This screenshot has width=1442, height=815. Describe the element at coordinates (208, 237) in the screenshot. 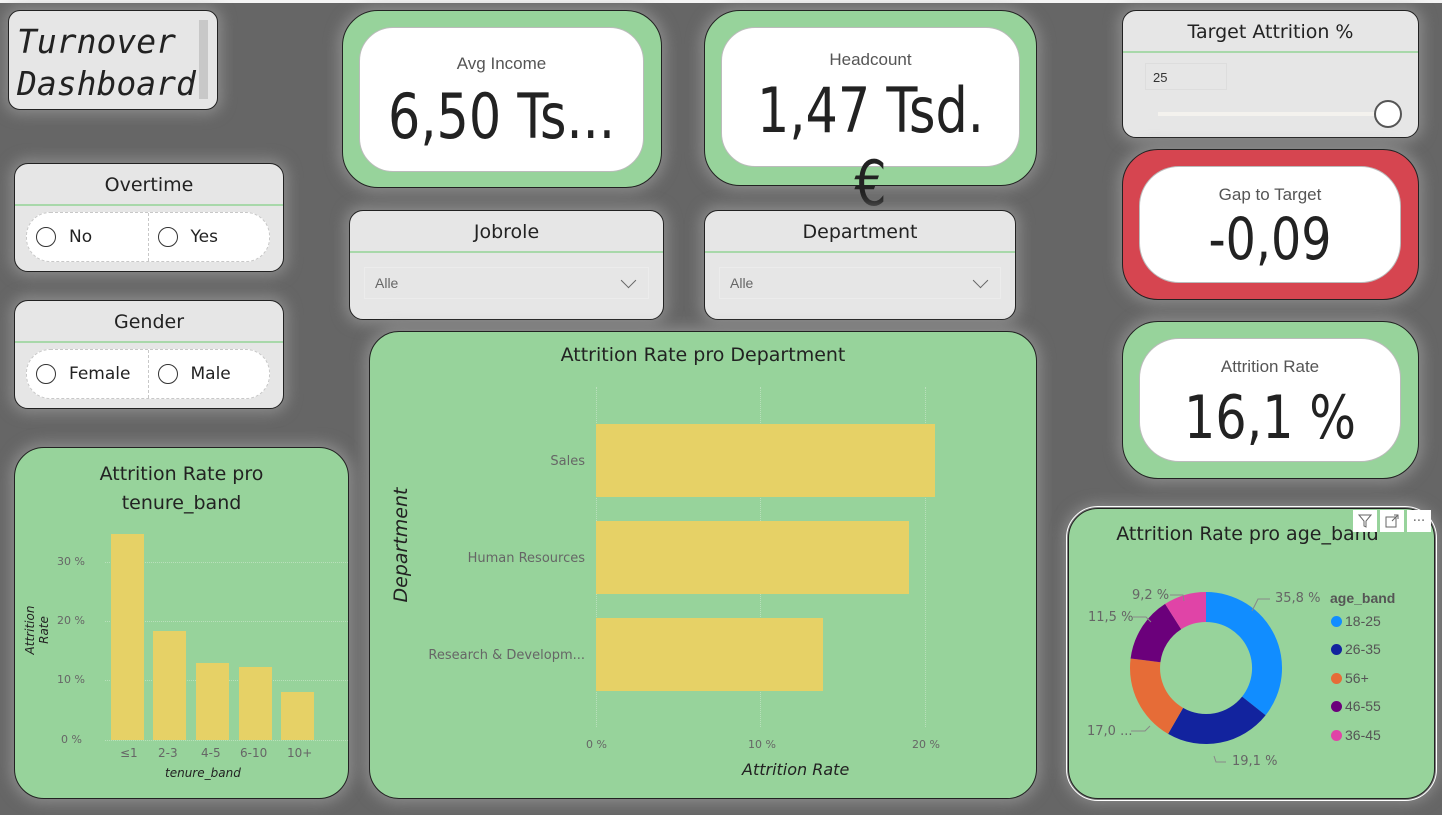

I see `overtime-option-yes: Yes` at that location.